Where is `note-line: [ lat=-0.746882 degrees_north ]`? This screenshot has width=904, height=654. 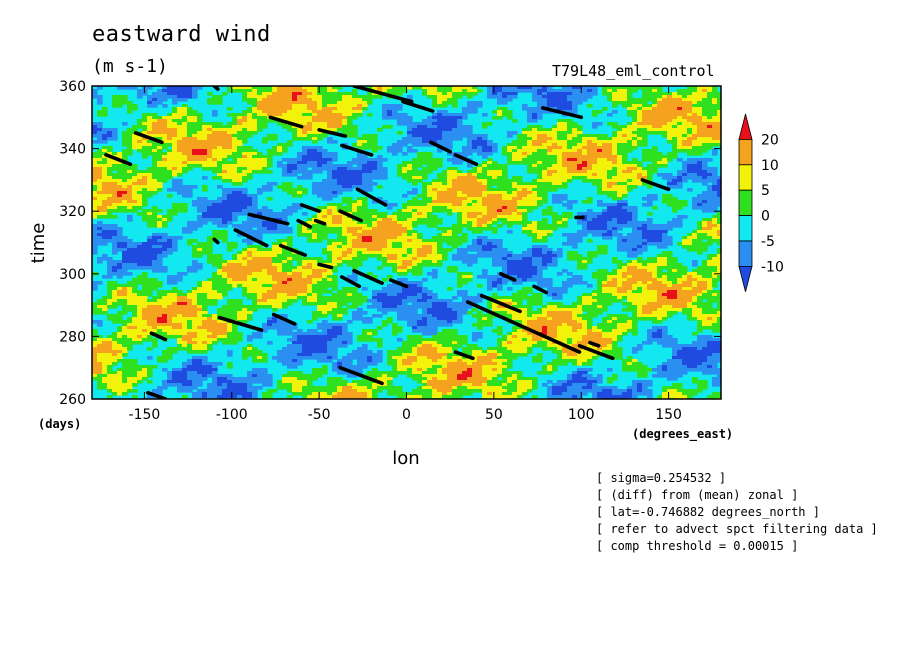 note-line: [ lat=-0.746882 degrees_north ] is located at coordinates (708, 512).